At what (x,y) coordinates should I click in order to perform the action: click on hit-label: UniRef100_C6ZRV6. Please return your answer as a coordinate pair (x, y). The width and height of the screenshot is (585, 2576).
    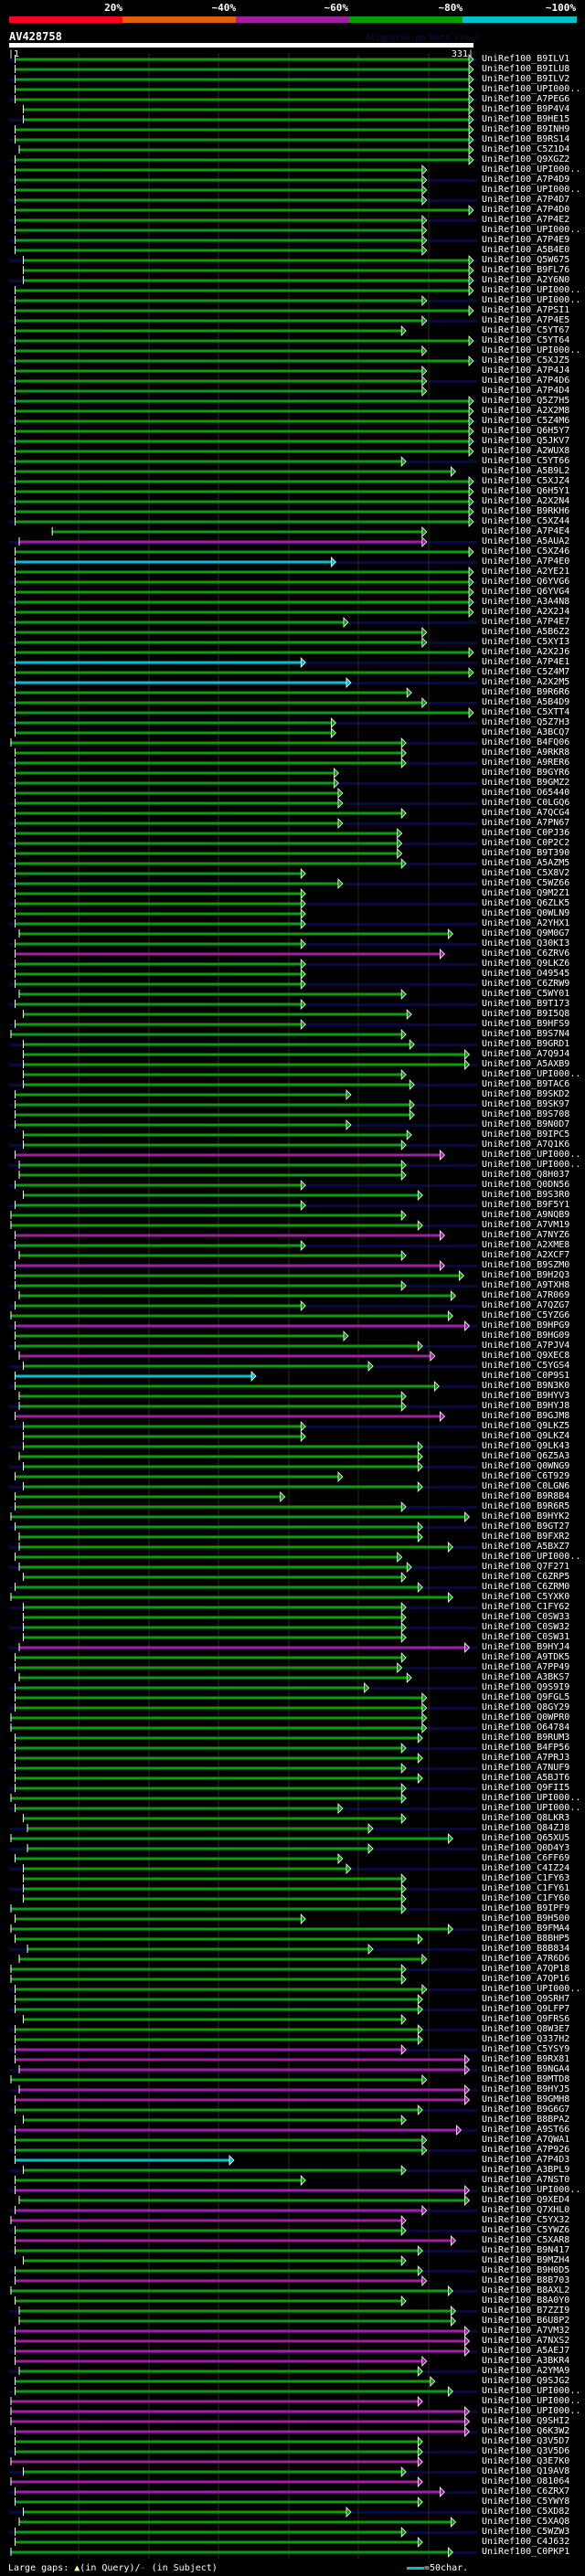
    Looking at the image, I should click on (526, 954).